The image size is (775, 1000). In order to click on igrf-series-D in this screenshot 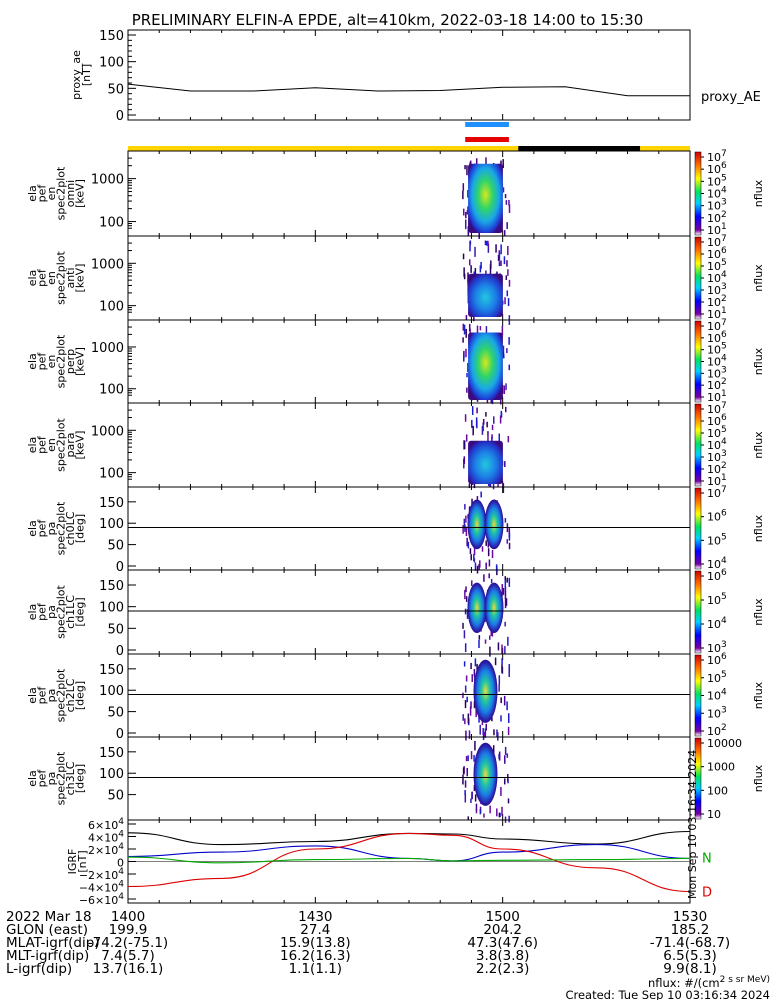, I will do `click(409, 862)`.